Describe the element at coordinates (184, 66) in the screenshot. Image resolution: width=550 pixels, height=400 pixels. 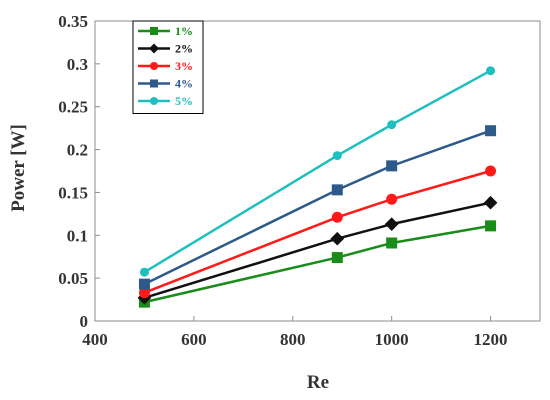
I see `legend-label: 3%` at that location.